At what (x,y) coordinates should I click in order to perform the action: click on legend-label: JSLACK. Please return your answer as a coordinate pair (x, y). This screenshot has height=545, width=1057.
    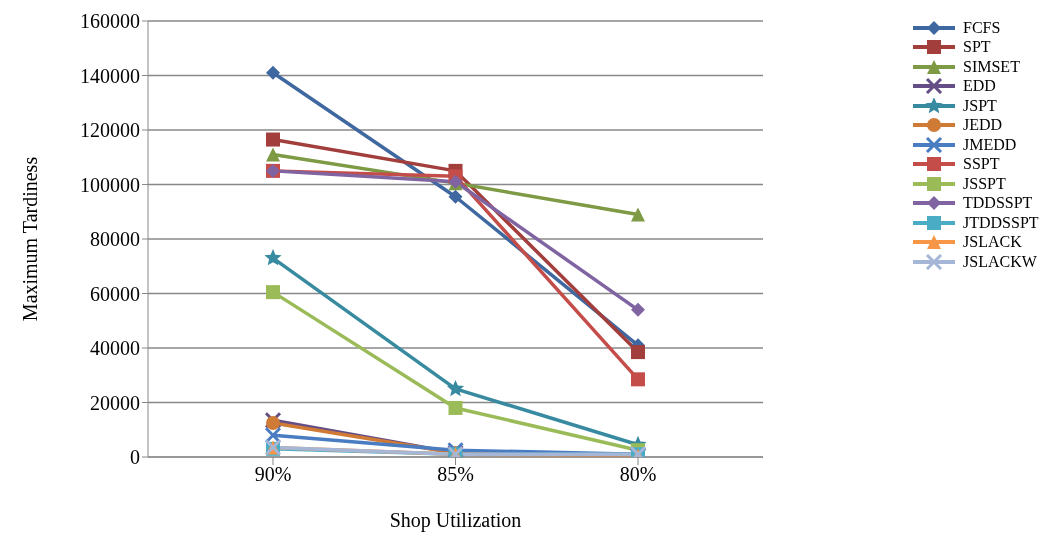
    Looking at the image, I should click on (992, 242).